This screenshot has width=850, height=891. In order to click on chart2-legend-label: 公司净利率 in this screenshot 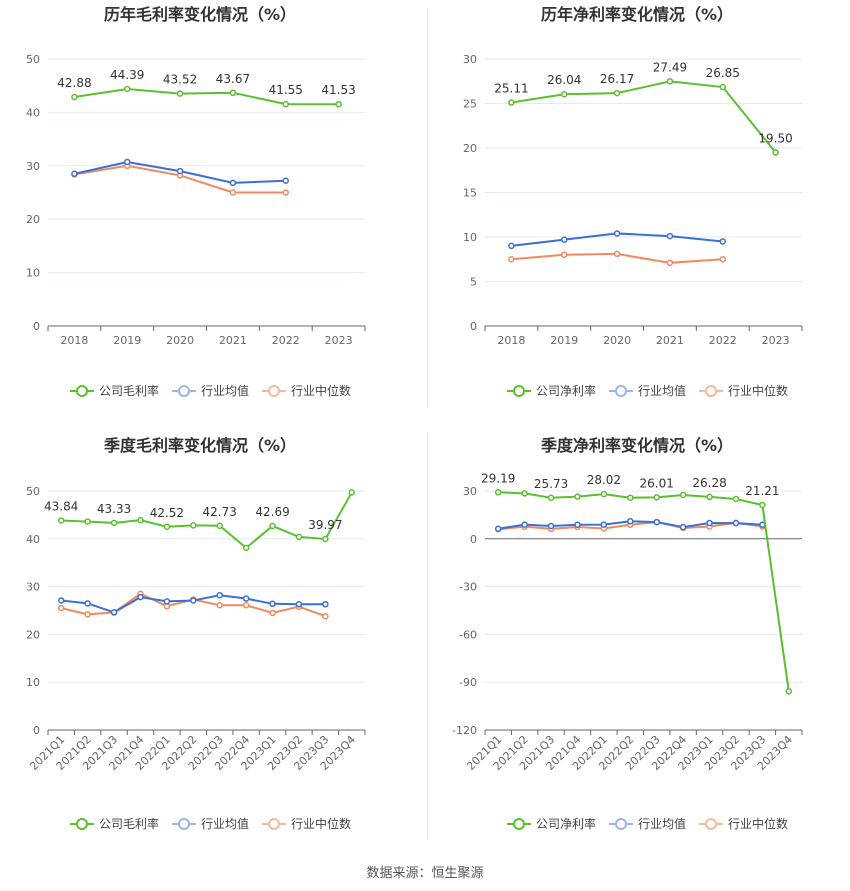, I will do `click(566, 390)`.